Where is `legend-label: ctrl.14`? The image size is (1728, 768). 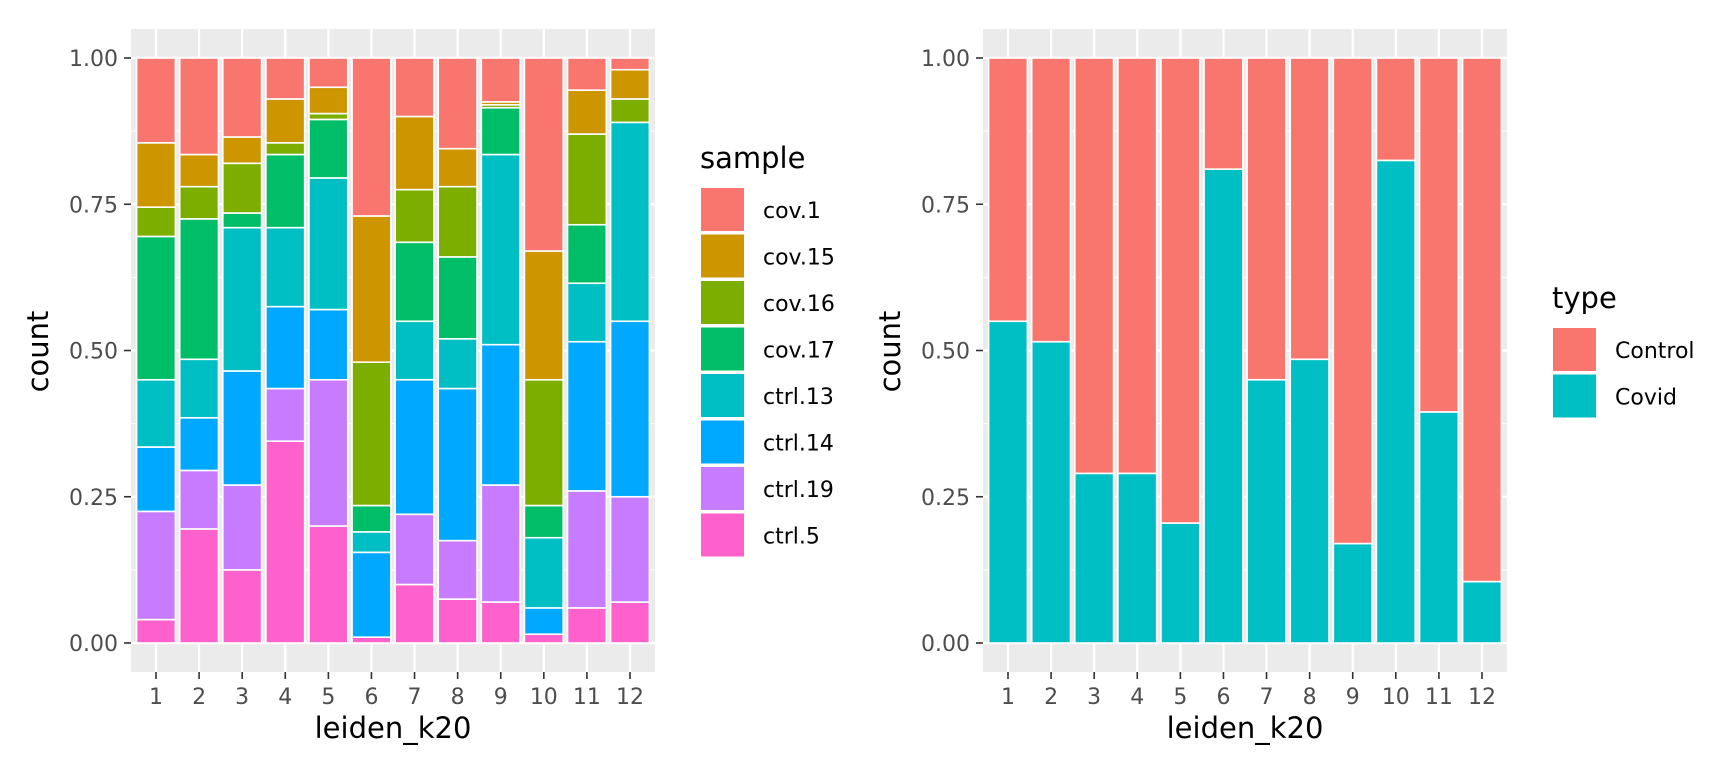
legend-label: ctrl.14 is located at coordinates (798, 444).